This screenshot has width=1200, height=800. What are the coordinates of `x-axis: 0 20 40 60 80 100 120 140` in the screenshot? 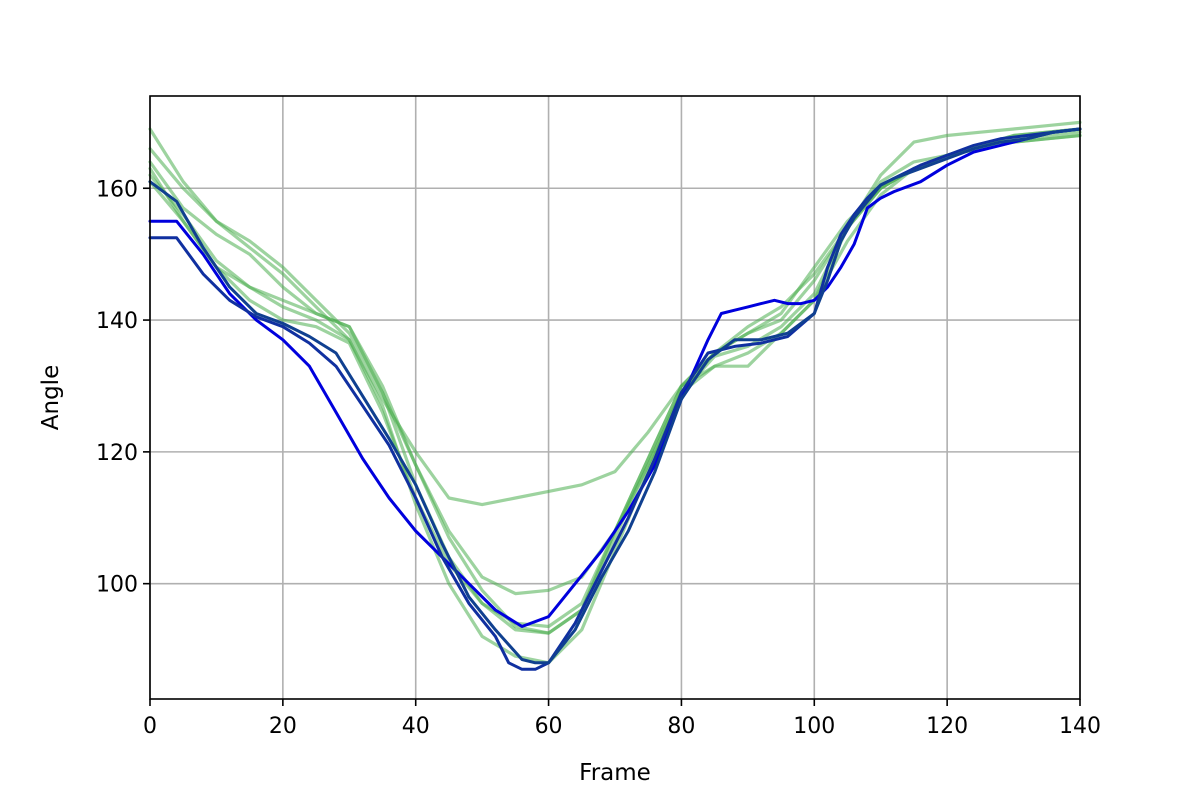 It's located at (622, 719).